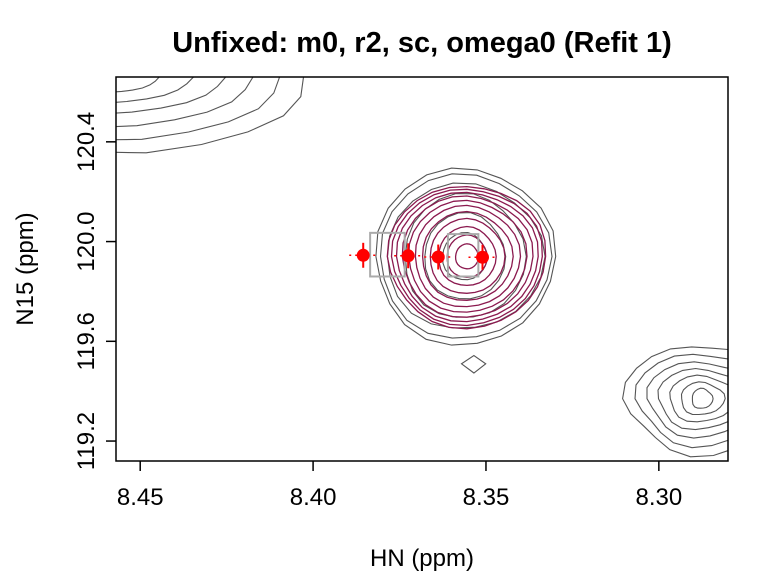  I want to click on peak-layer, so click(423, 254).